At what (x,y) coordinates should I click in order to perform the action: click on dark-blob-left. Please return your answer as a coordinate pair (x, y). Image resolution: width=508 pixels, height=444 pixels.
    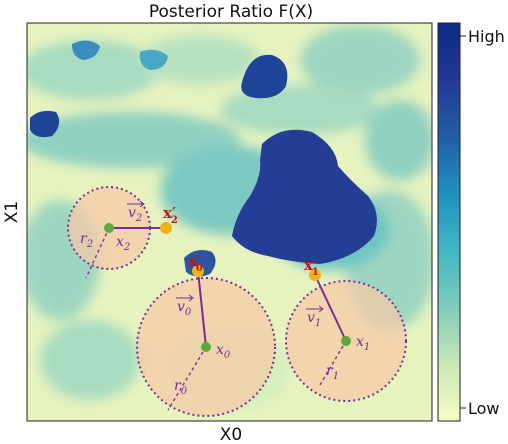
    Looking at the image, I should click on (45, 124).